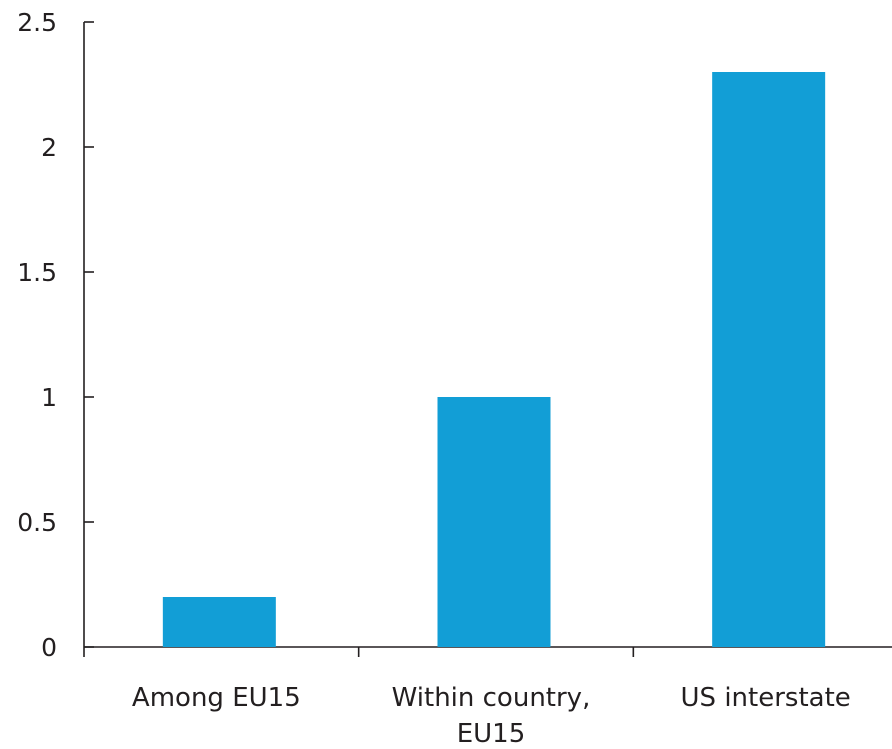 The width and height of the screenshot is (892, 749). What do you see at coordinates (216, 698) in the screenshot?
I see `category-label: Among EU15` at bounding box center [216, 698].